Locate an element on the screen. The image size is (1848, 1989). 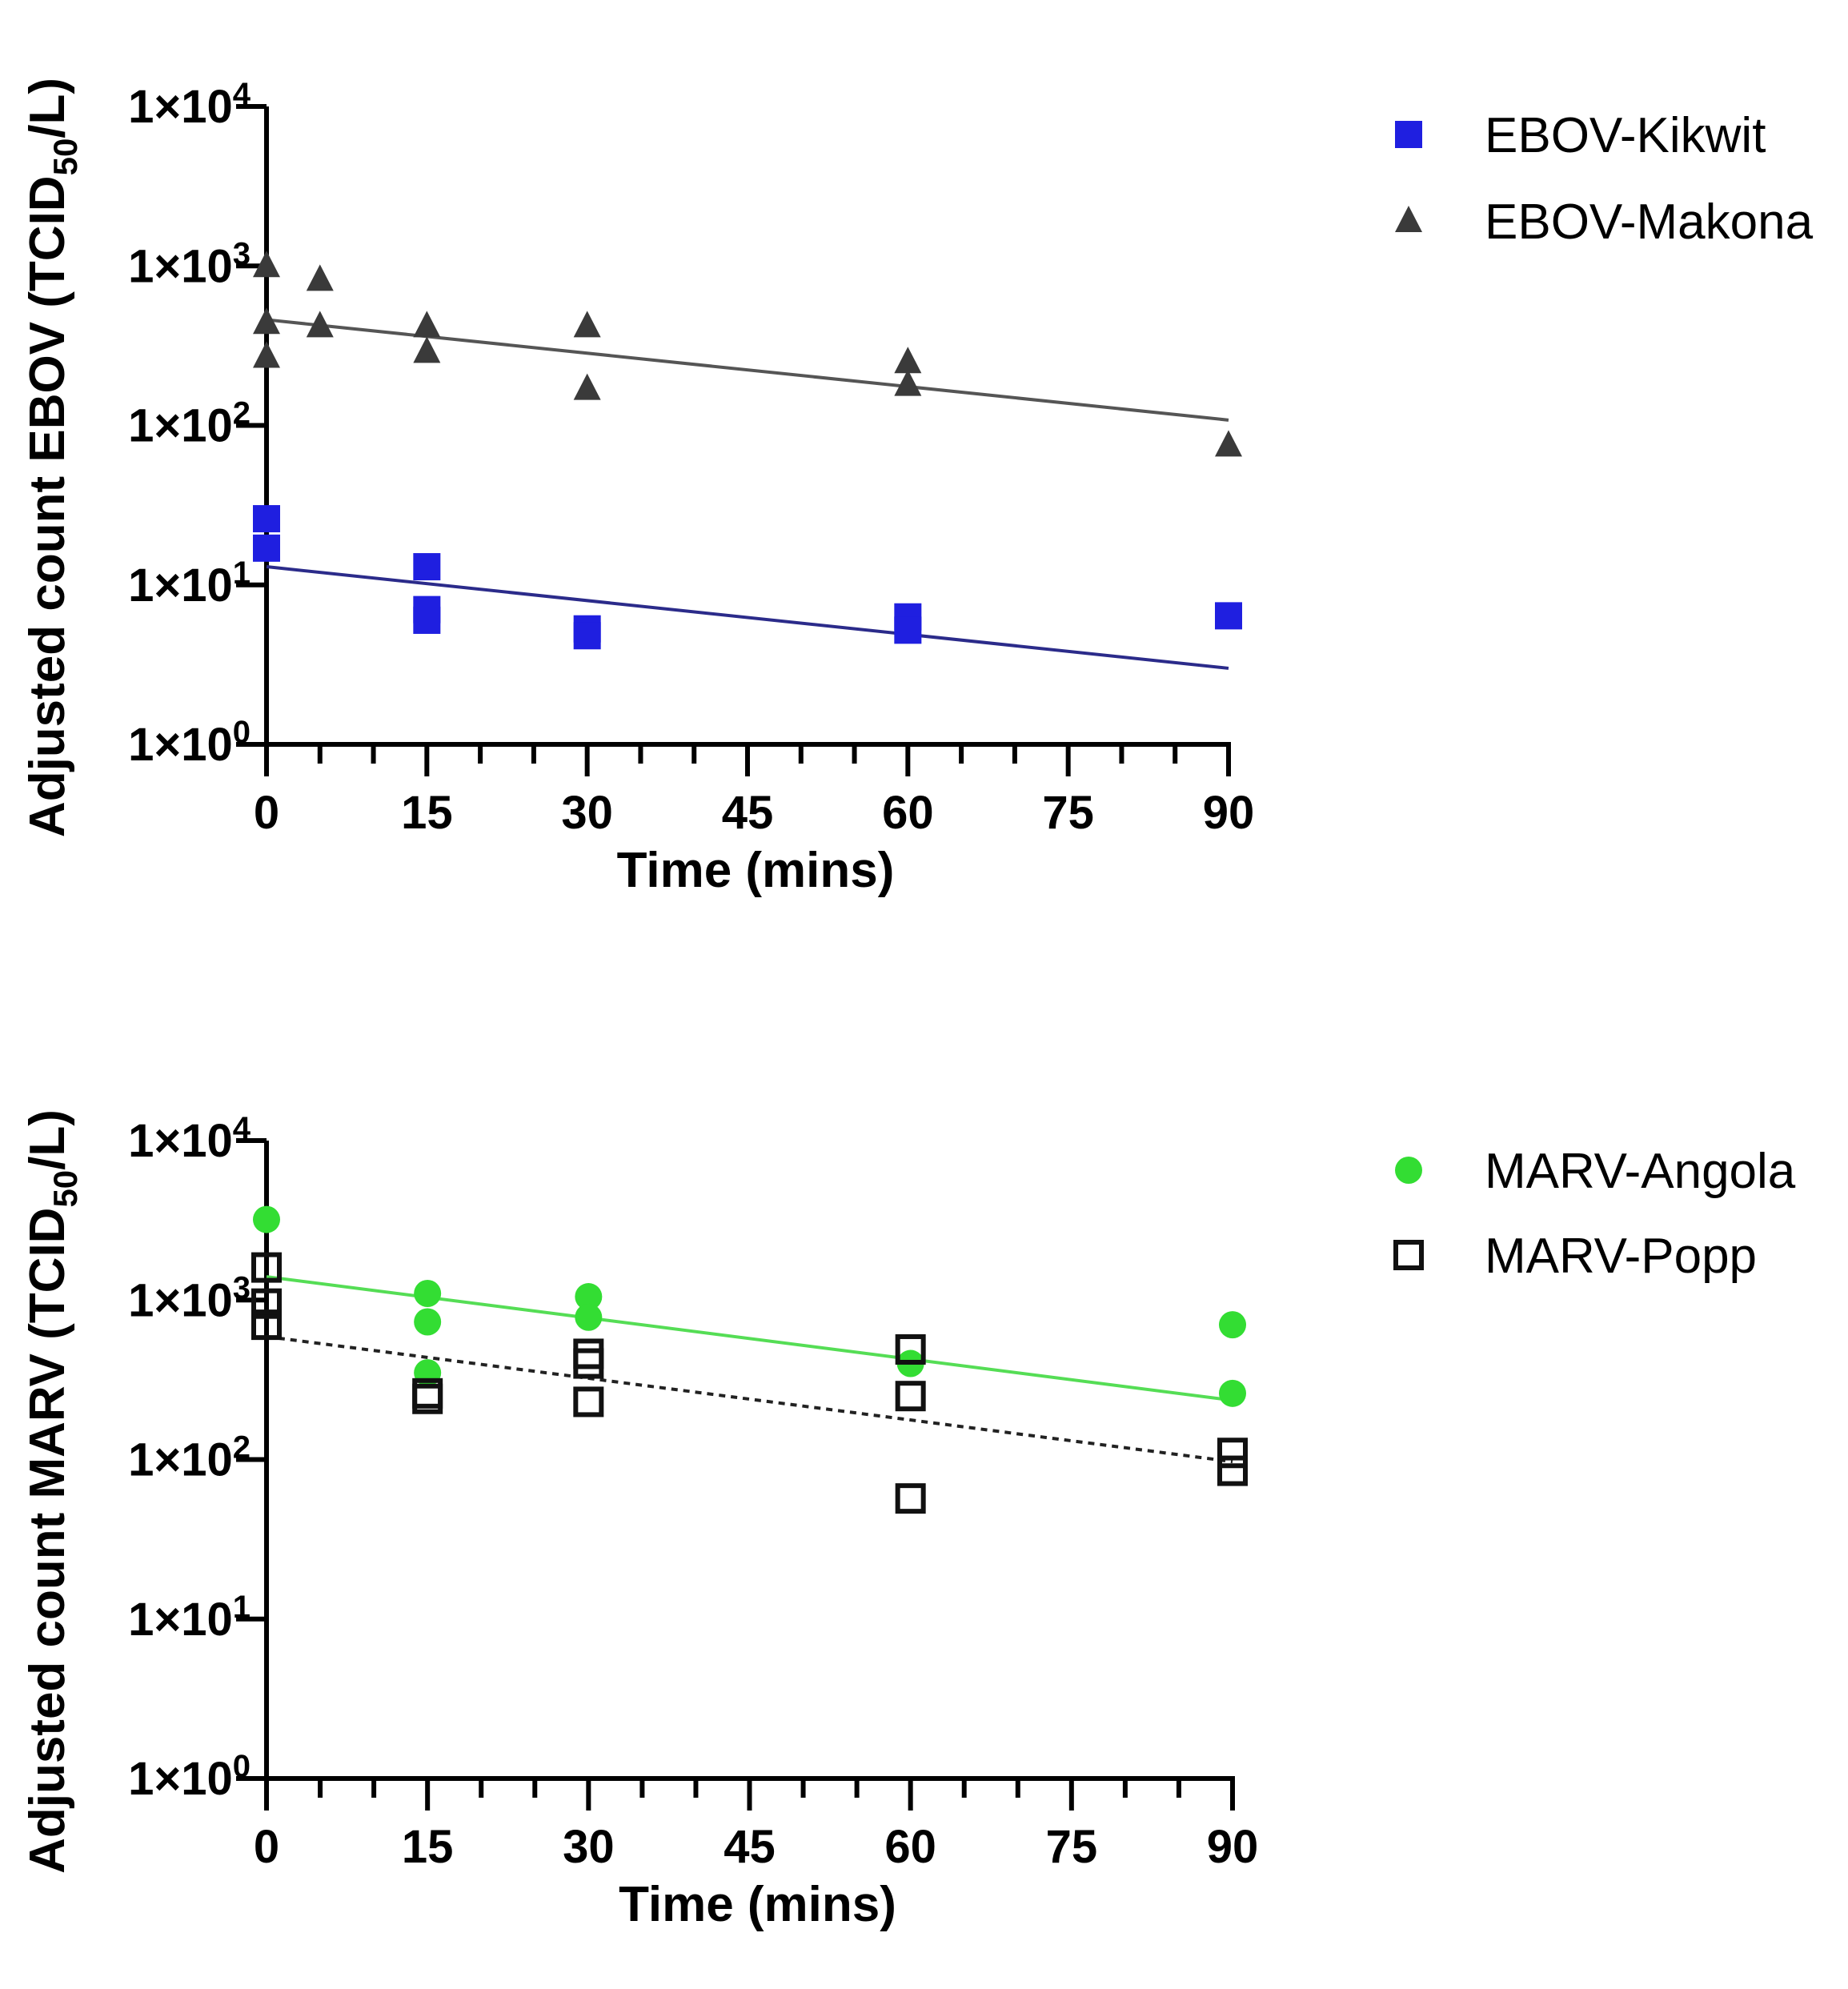
ebov-kikwit-legend-marker is located at coordinates (1408, 134).